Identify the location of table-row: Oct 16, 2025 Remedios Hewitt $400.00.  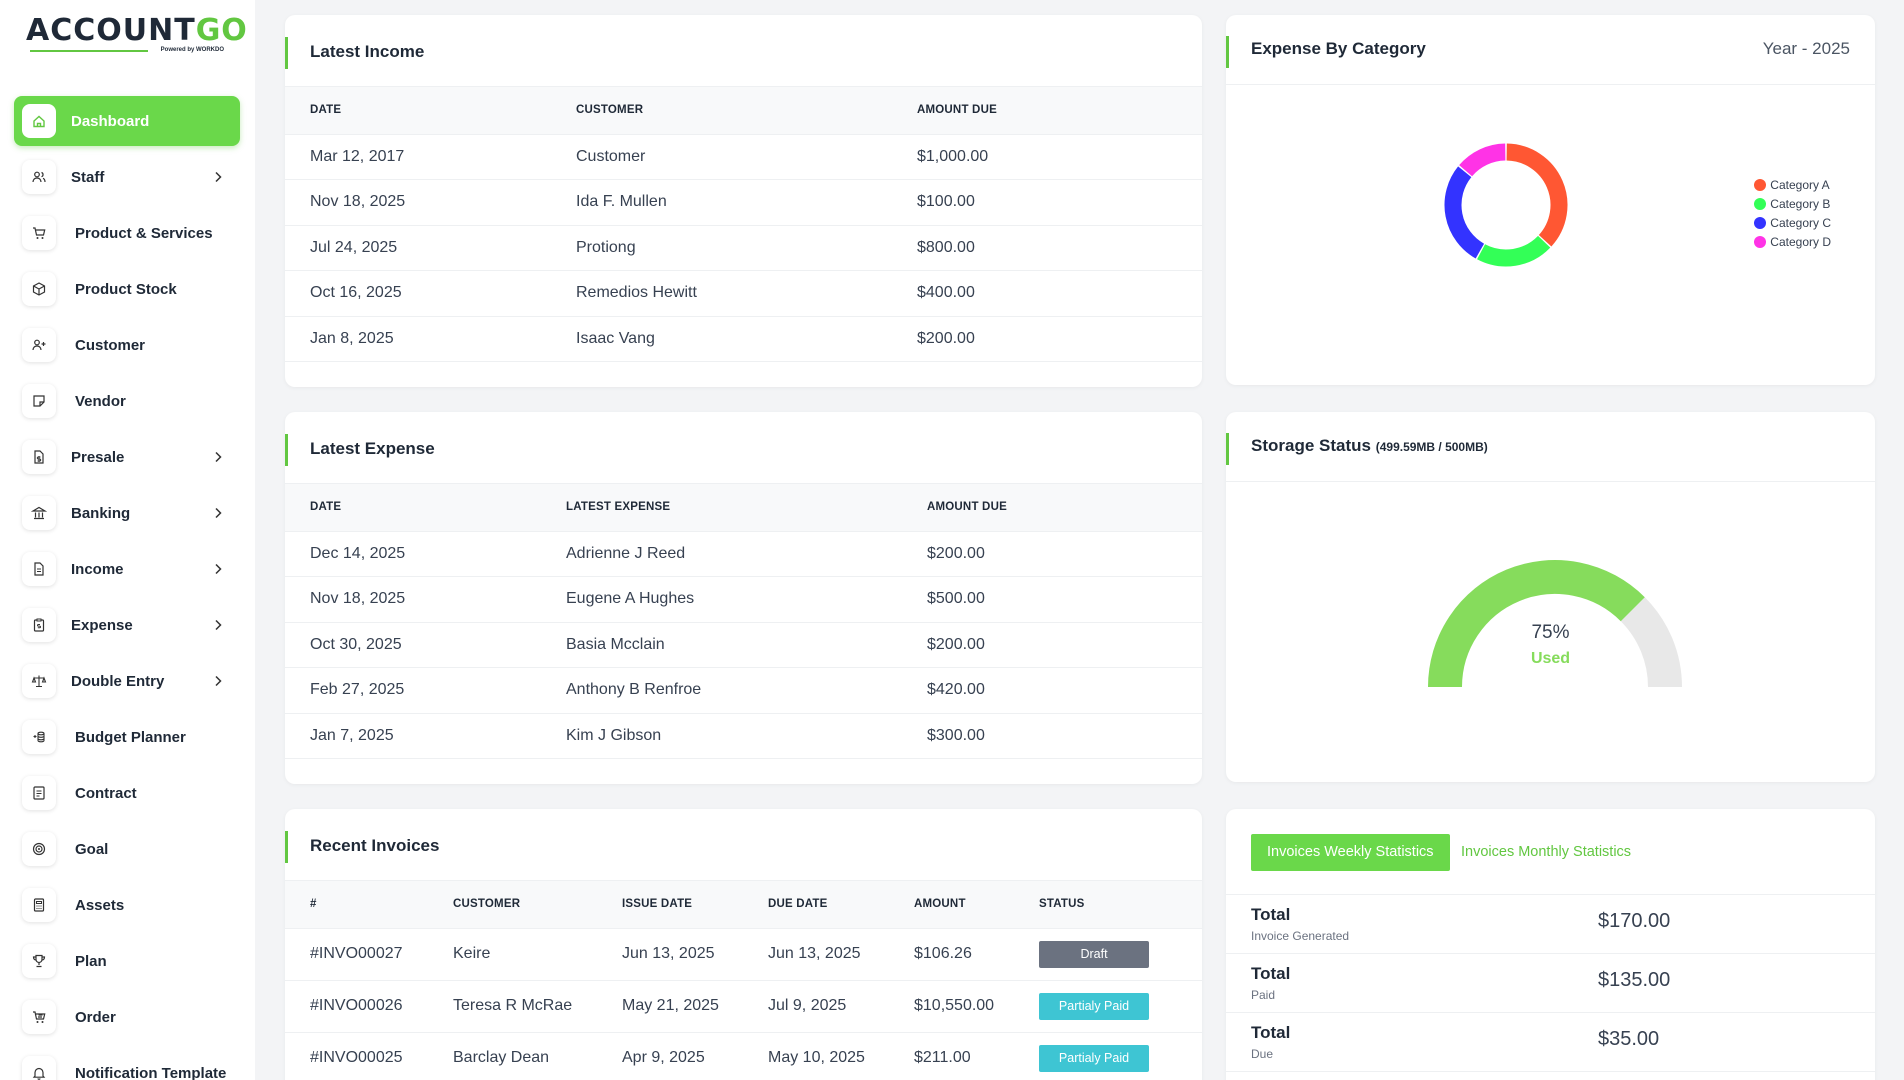
(743, 293).